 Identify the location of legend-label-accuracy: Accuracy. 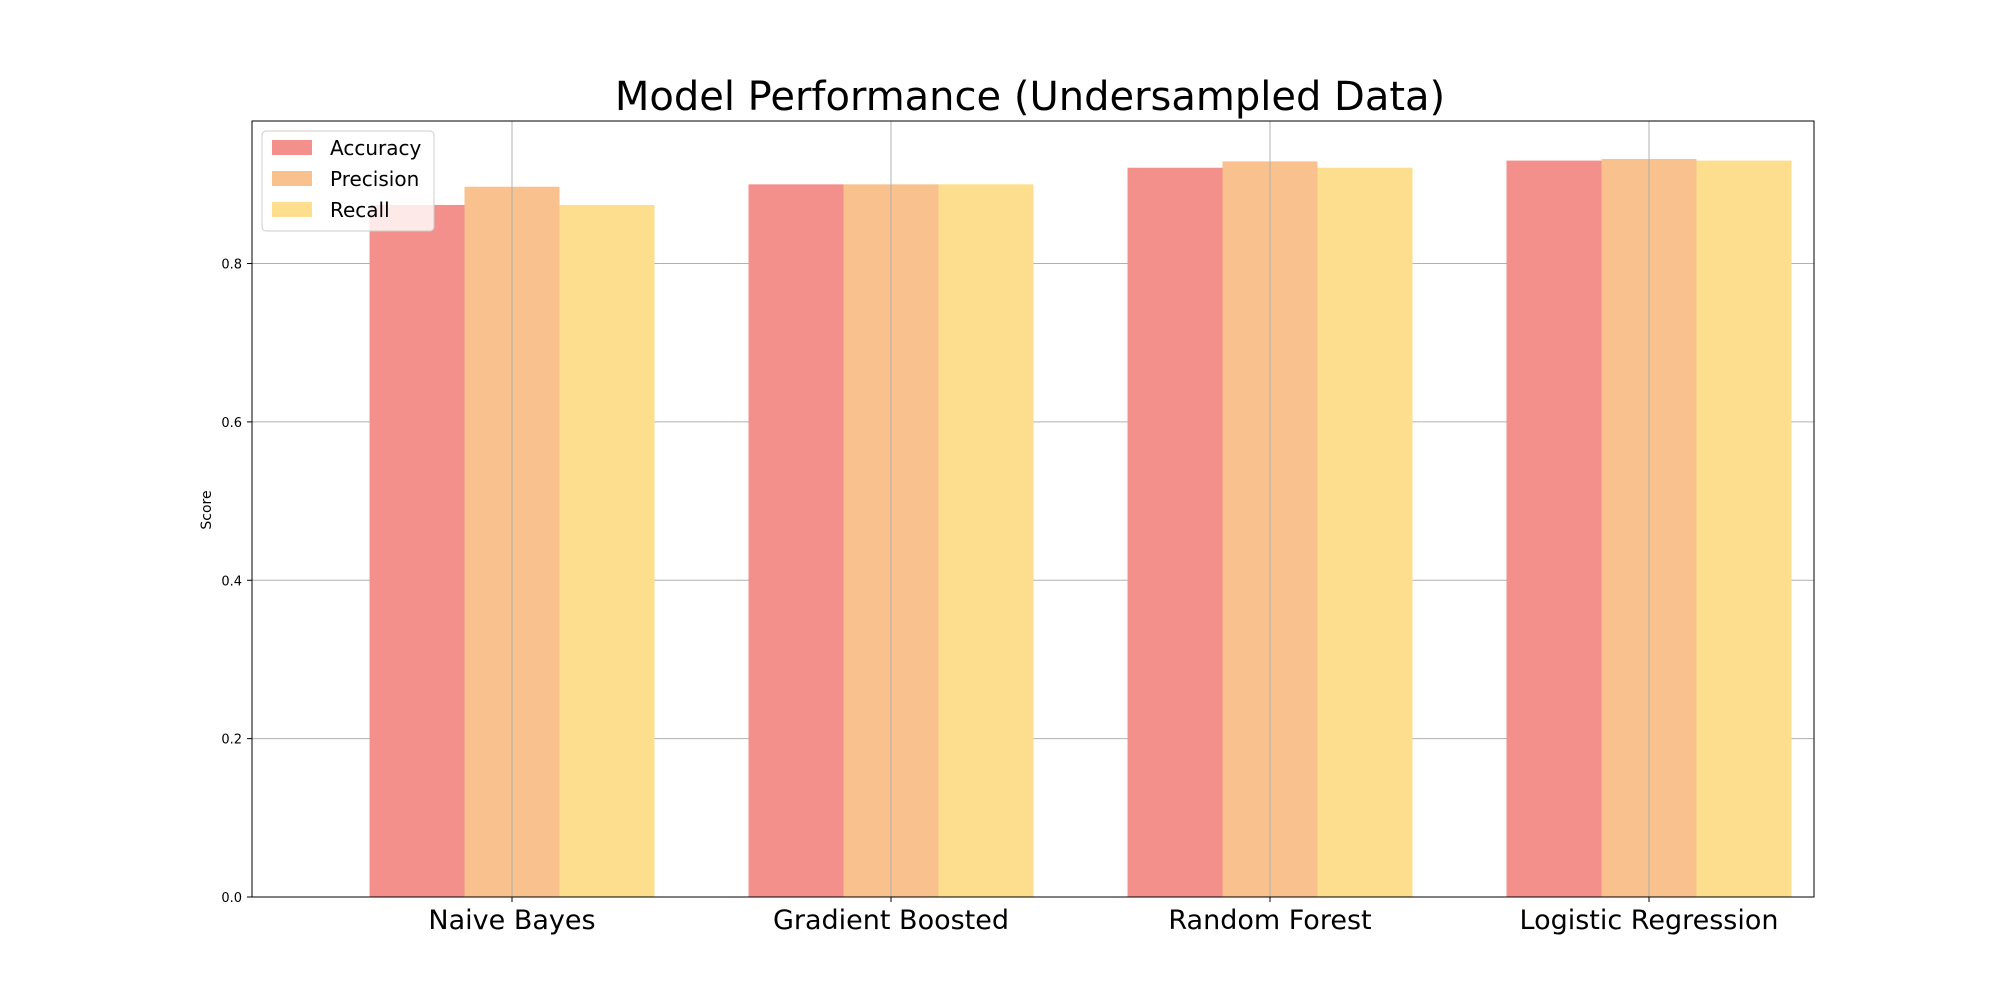
(375, 148).